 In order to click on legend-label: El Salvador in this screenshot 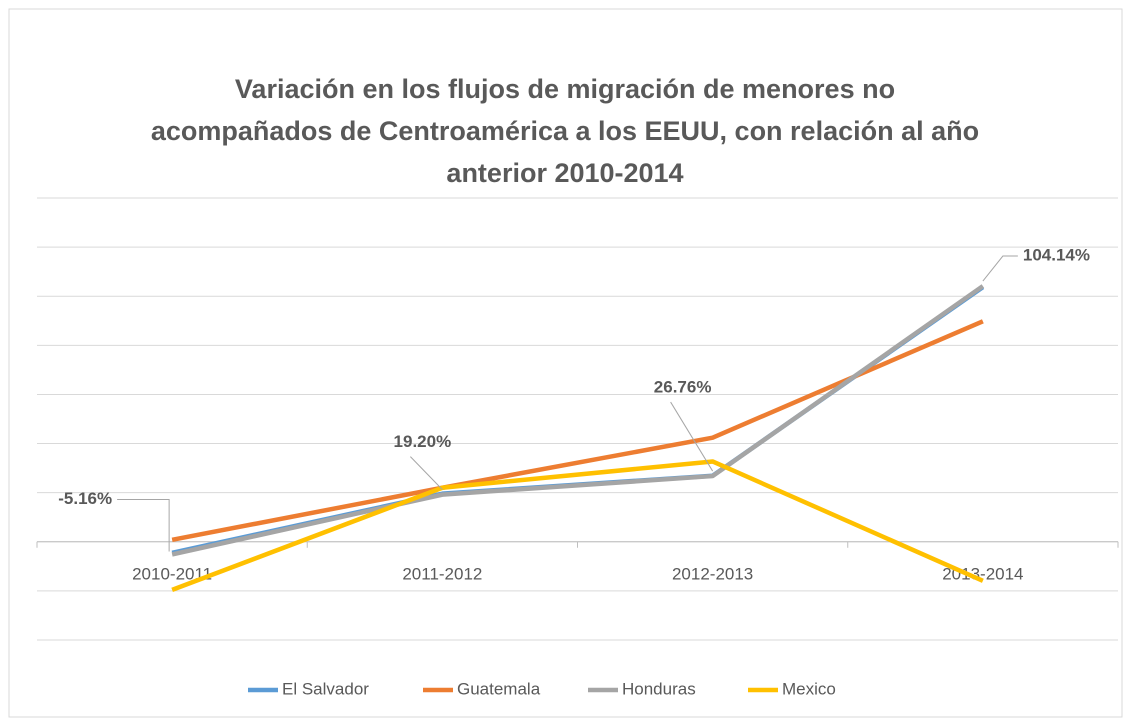, I will do `click(325, 688)`.